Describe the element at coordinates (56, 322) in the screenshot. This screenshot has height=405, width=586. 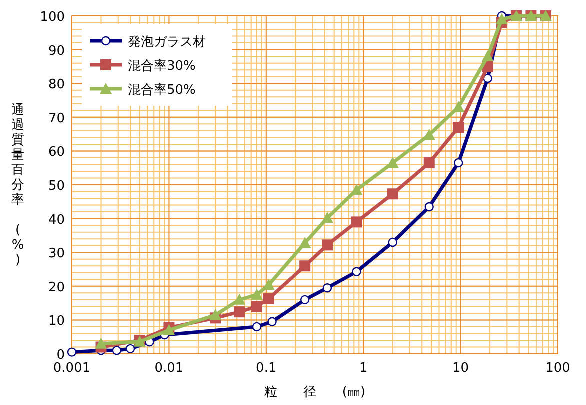
I see `y-tick-label: 10` at that location.